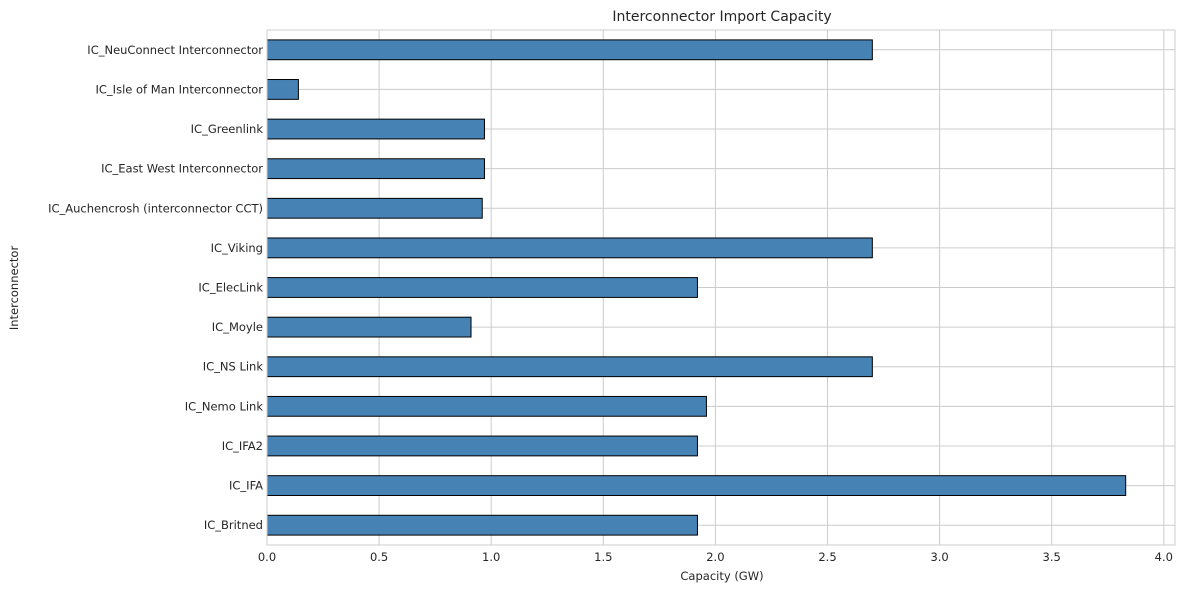  I want to click on x-tick-label: 0.0, so click(267, 557).